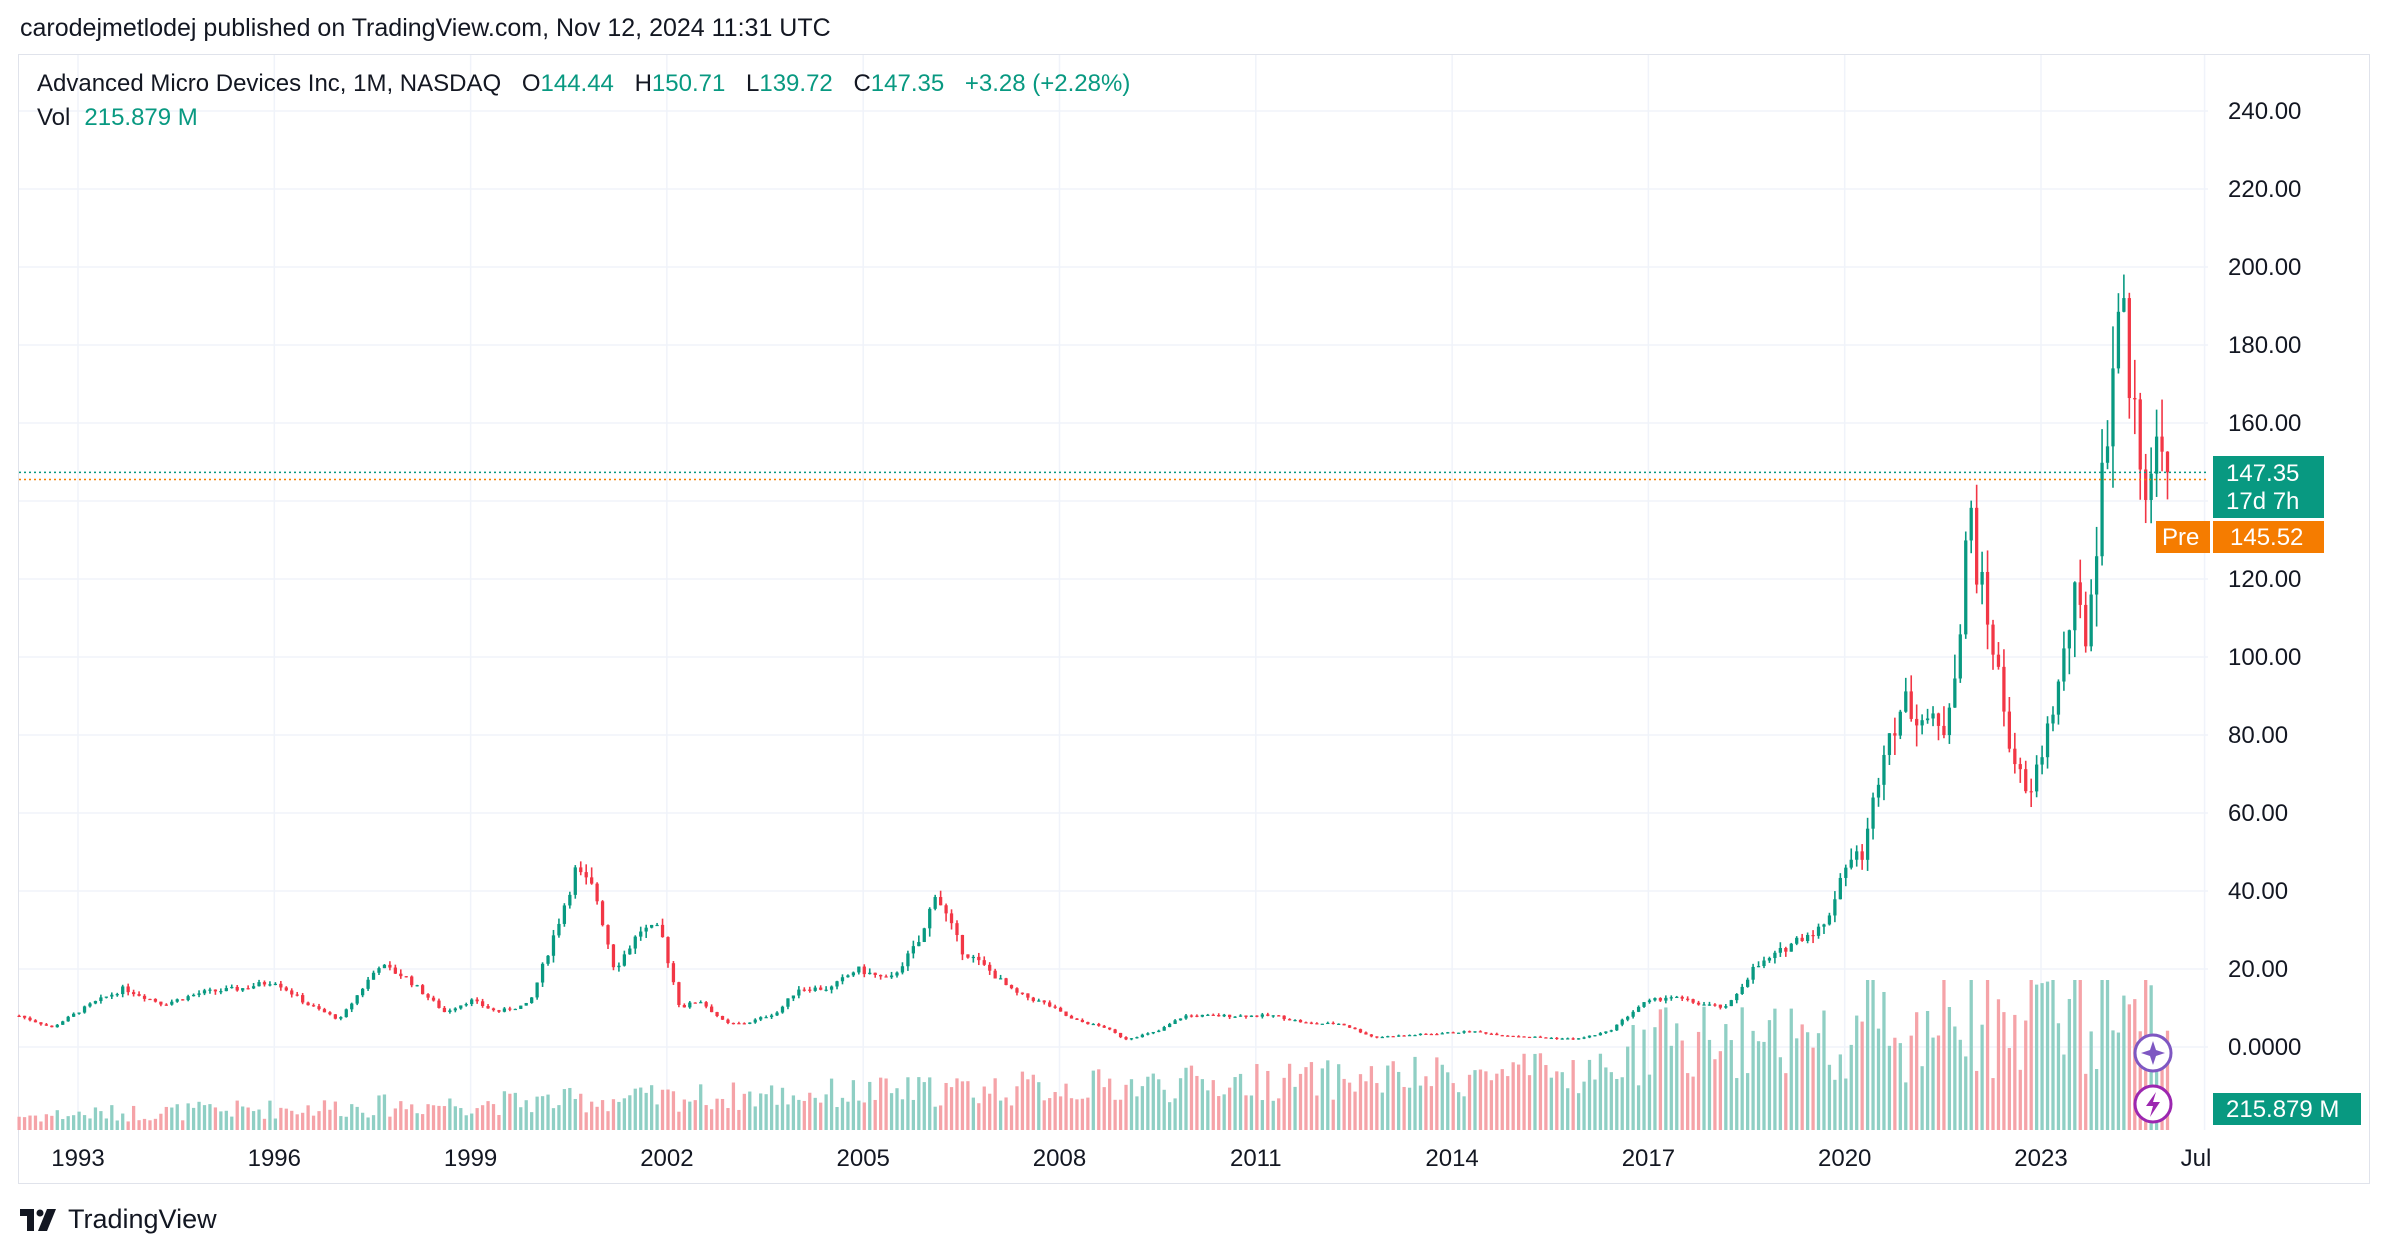  I want to click on sparkle-icon, so click(2153, 1053).